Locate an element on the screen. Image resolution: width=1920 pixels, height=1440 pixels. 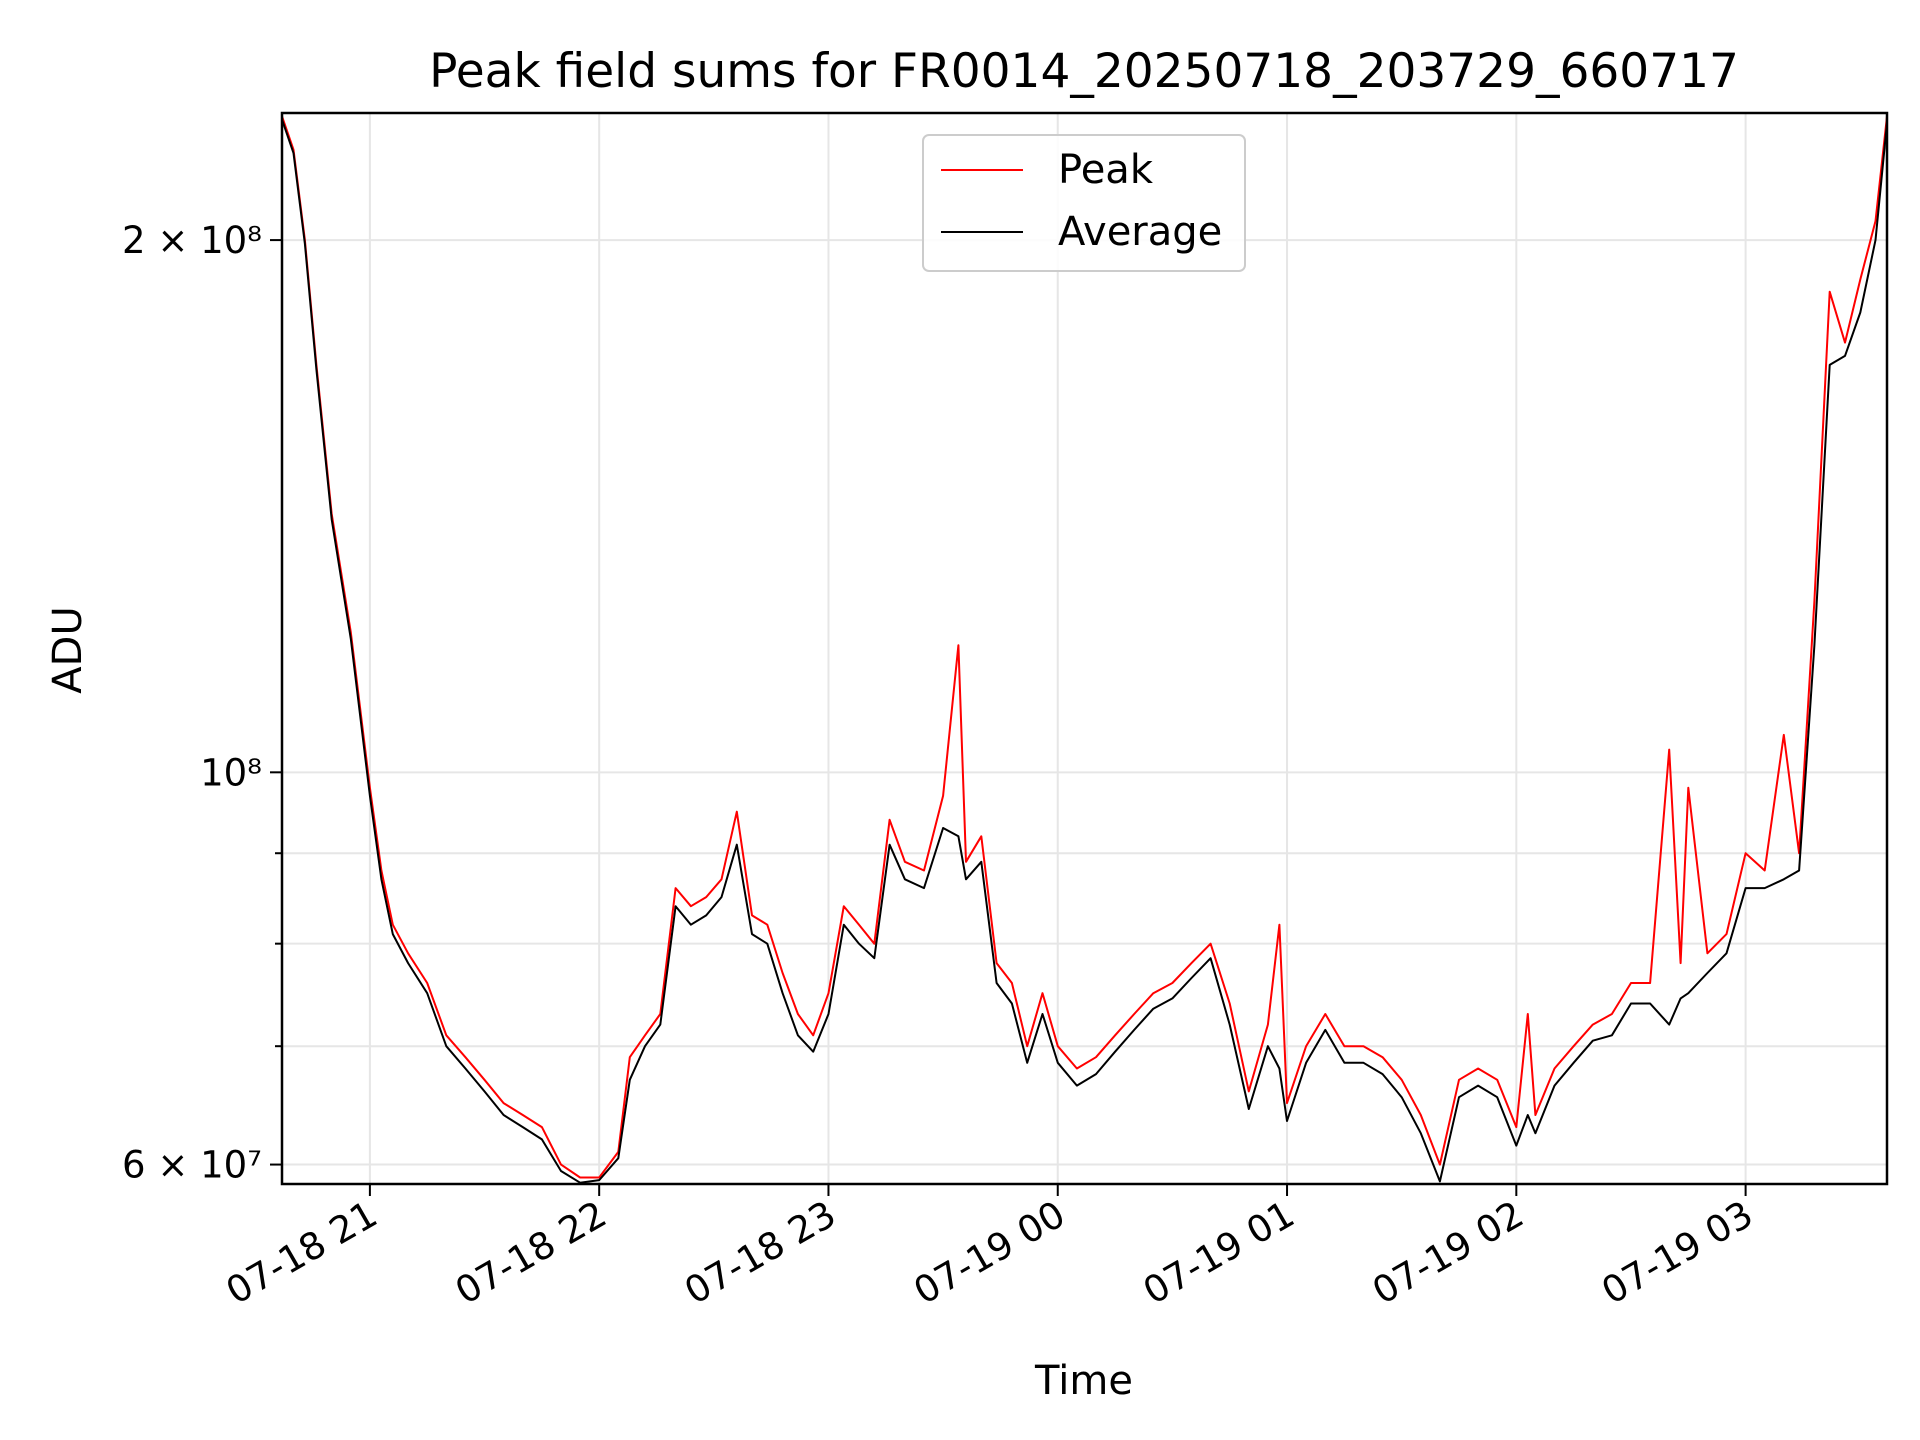
x-tick-label: 07-19 00 is located at coordinates (990, 1253).